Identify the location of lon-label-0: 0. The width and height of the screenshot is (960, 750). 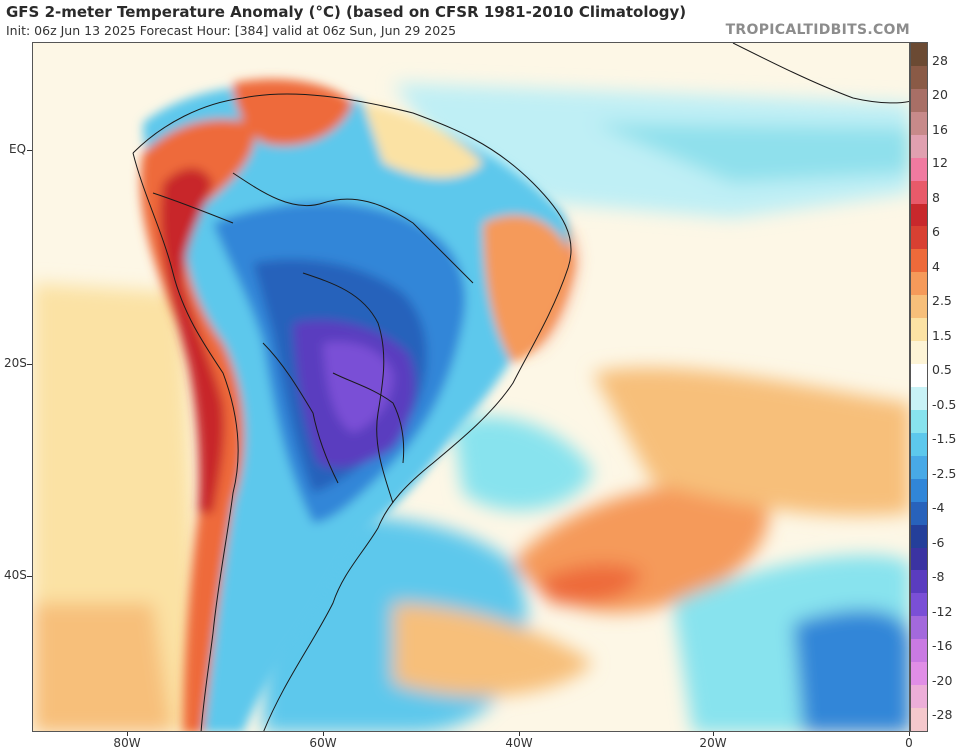
(909, 743).